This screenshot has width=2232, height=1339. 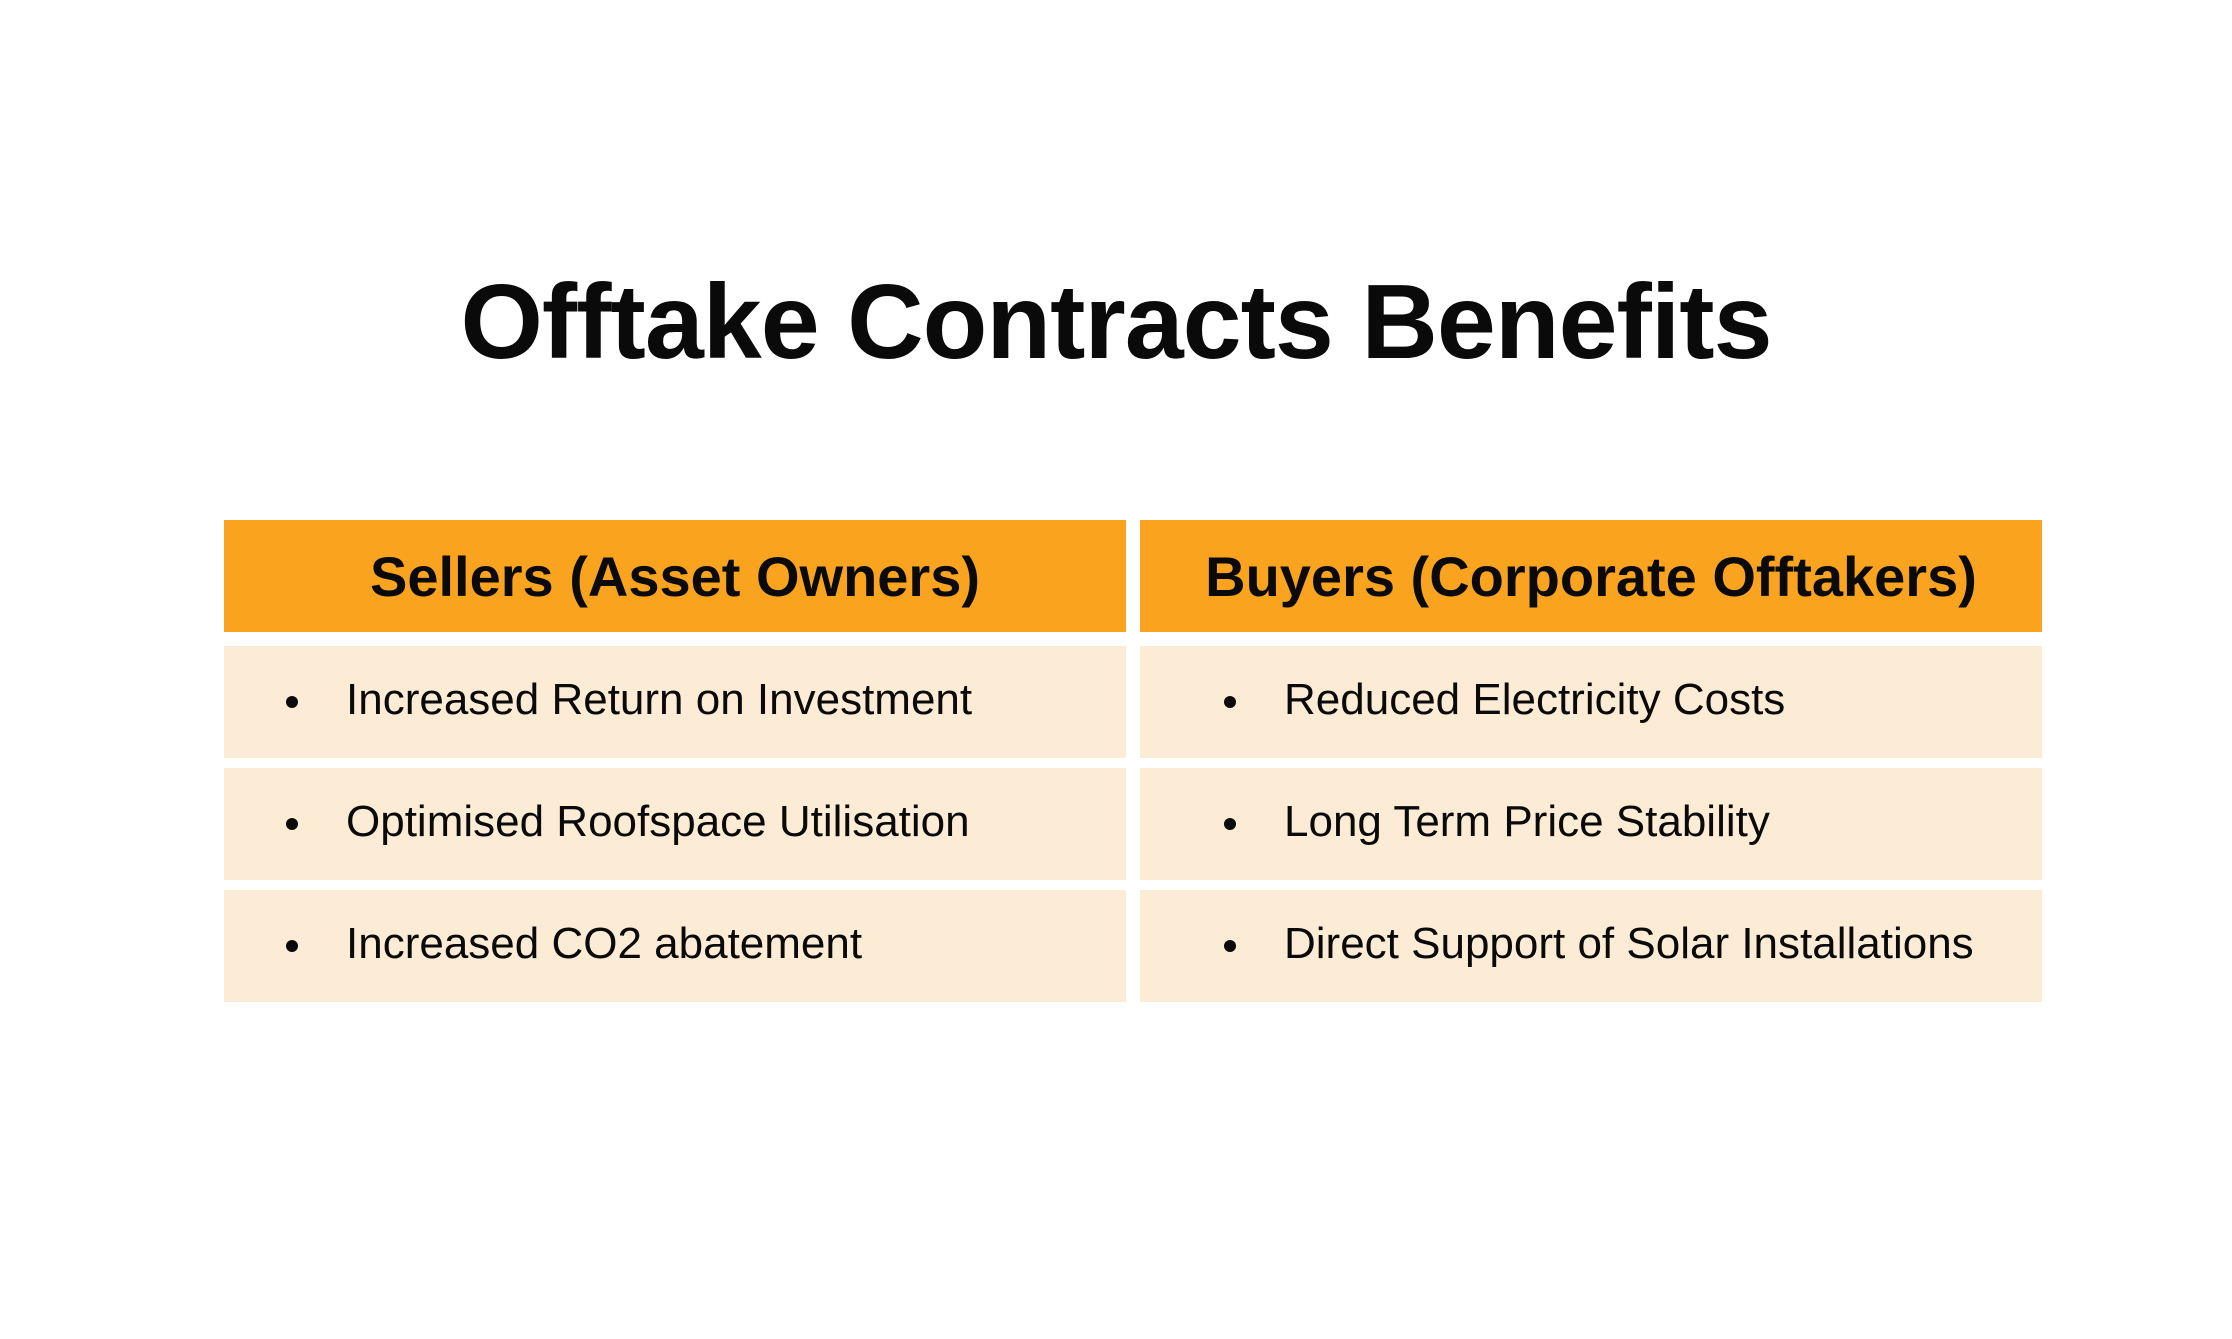 What do you see at coordinates (1527, 821) in the screenshot?
I see `buyers-item-text: Long Term Price Stability` at bounding box center [1527, 821].